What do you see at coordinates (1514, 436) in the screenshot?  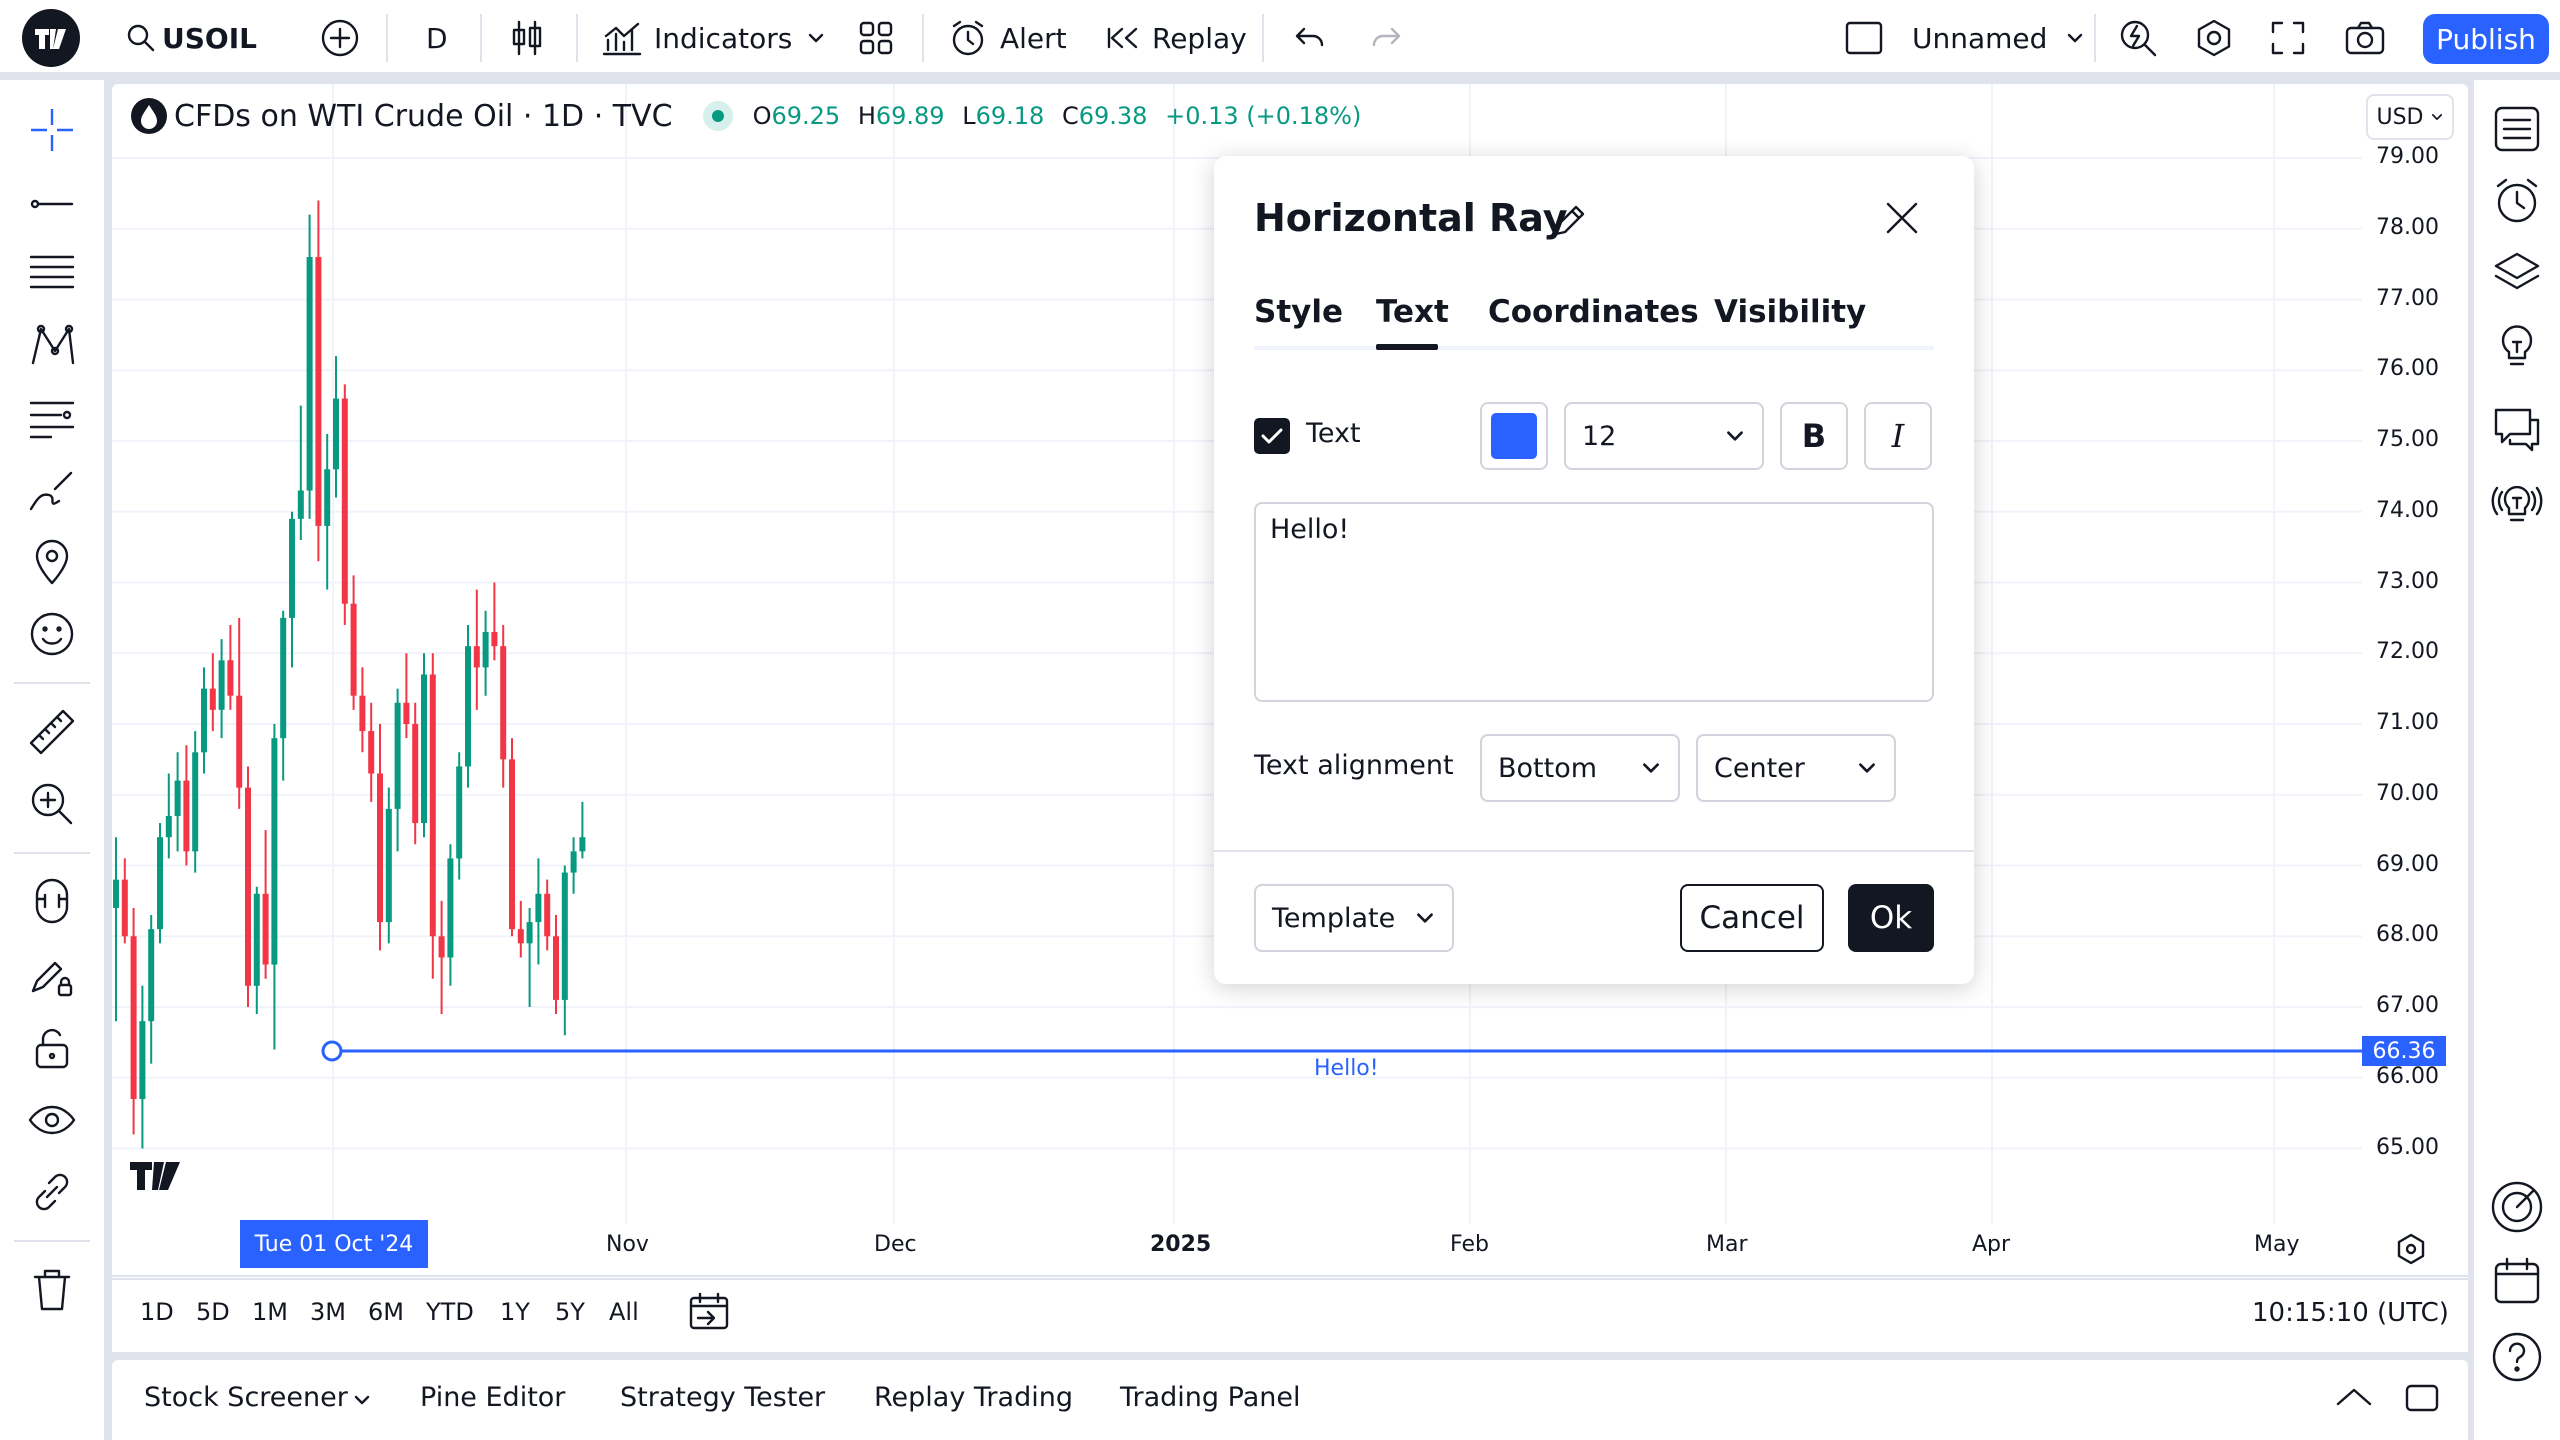 I see `text-color-button` at bounding box center [1514, 436].